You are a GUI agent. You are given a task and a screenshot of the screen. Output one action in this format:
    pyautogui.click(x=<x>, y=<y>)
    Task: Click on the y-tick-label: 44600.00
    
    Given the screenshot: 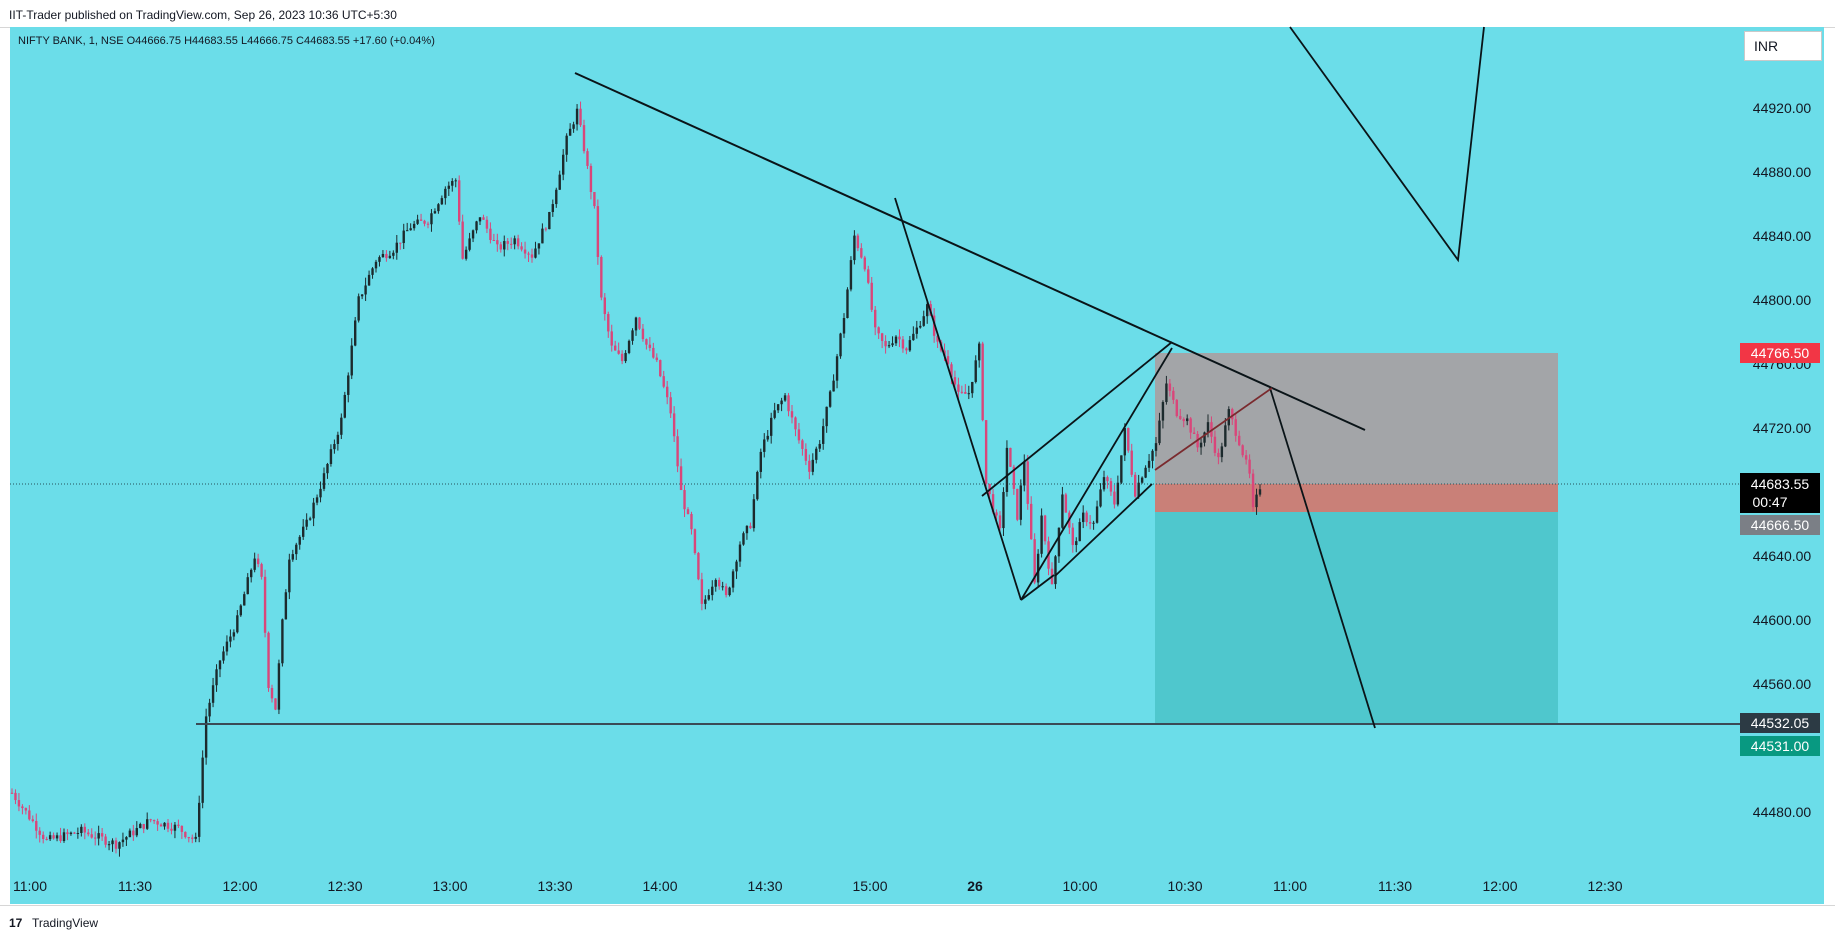 What is the action you would take?
    pyautogui.click(x=1782, y=620)
    